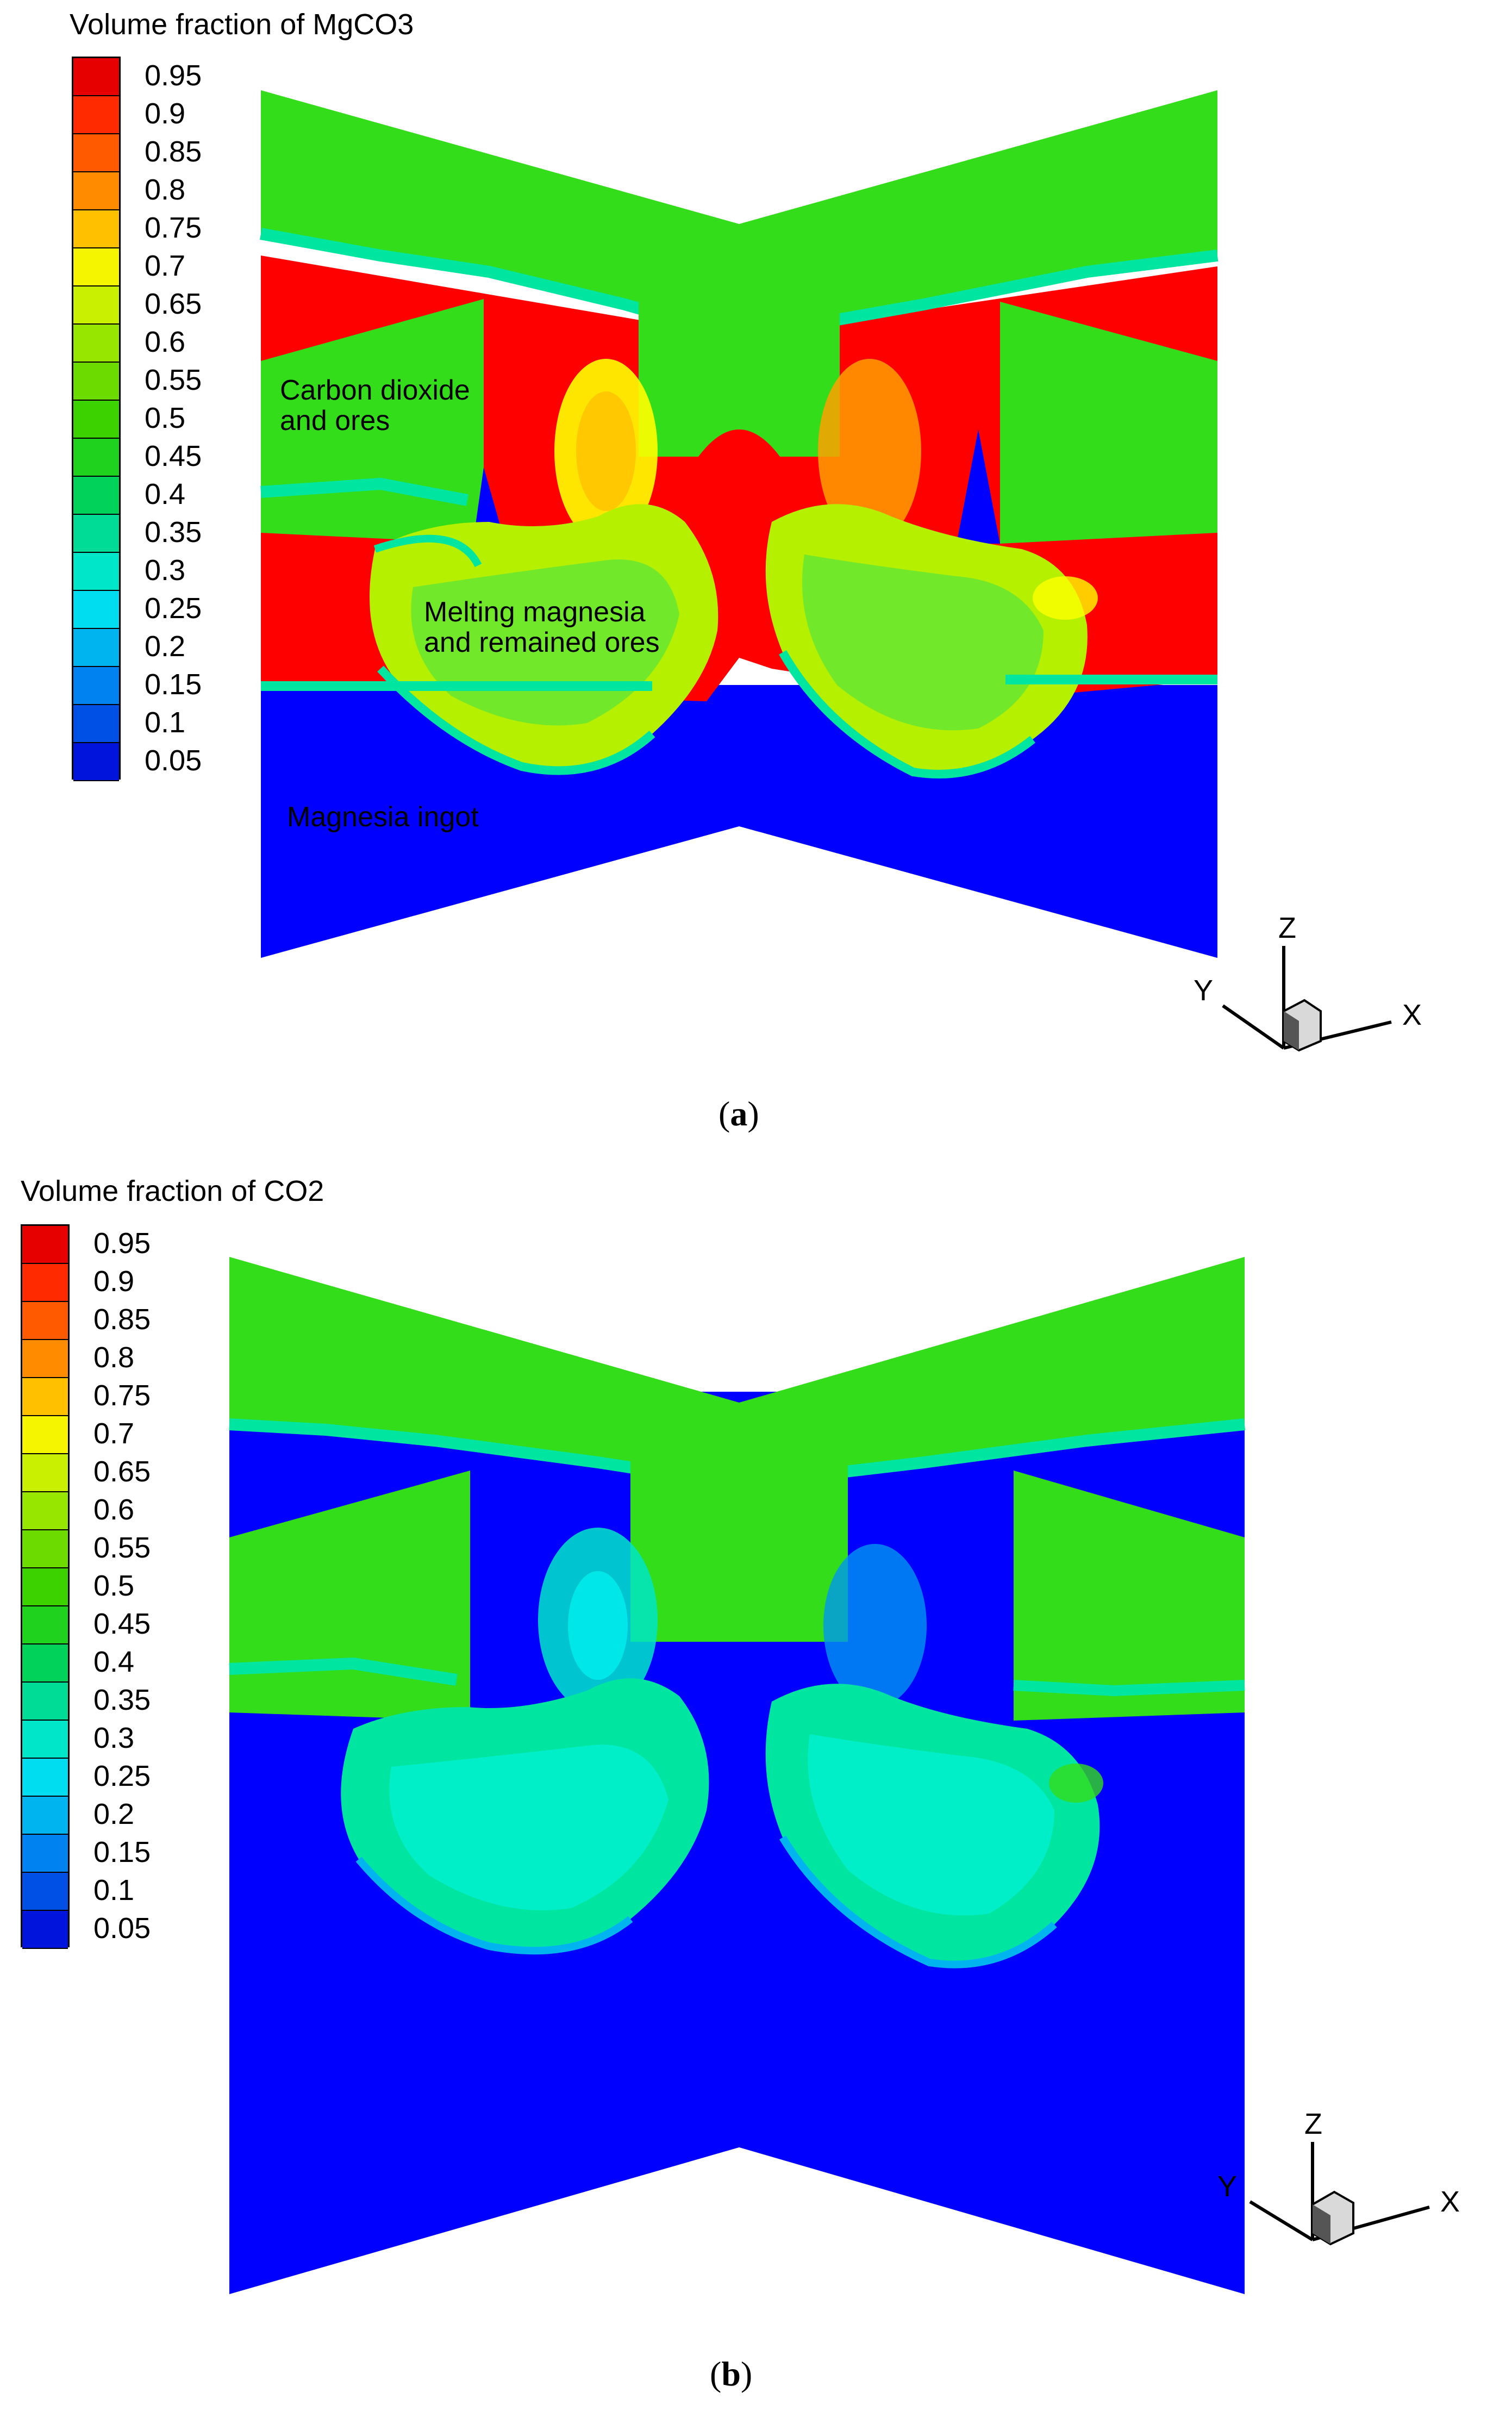 The image size is (1512, 2417). I want to click on legend-a-colorbar-label: 0.75, so click(173, 227).